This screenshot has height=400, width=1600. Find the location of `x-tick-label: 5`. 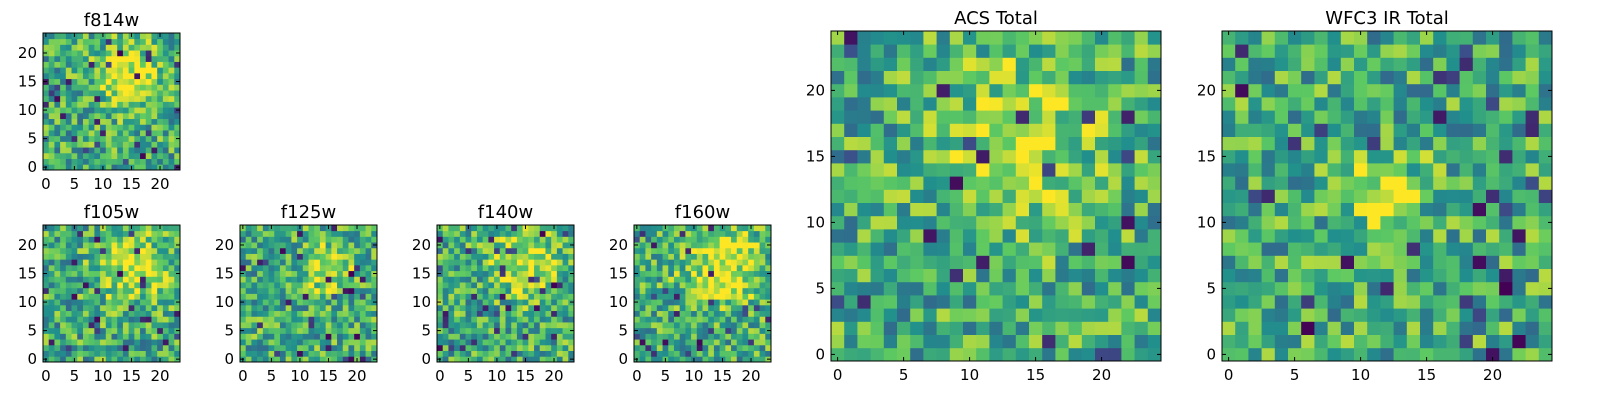

x-tick-label: 5 is located at coordinates (272, 376).